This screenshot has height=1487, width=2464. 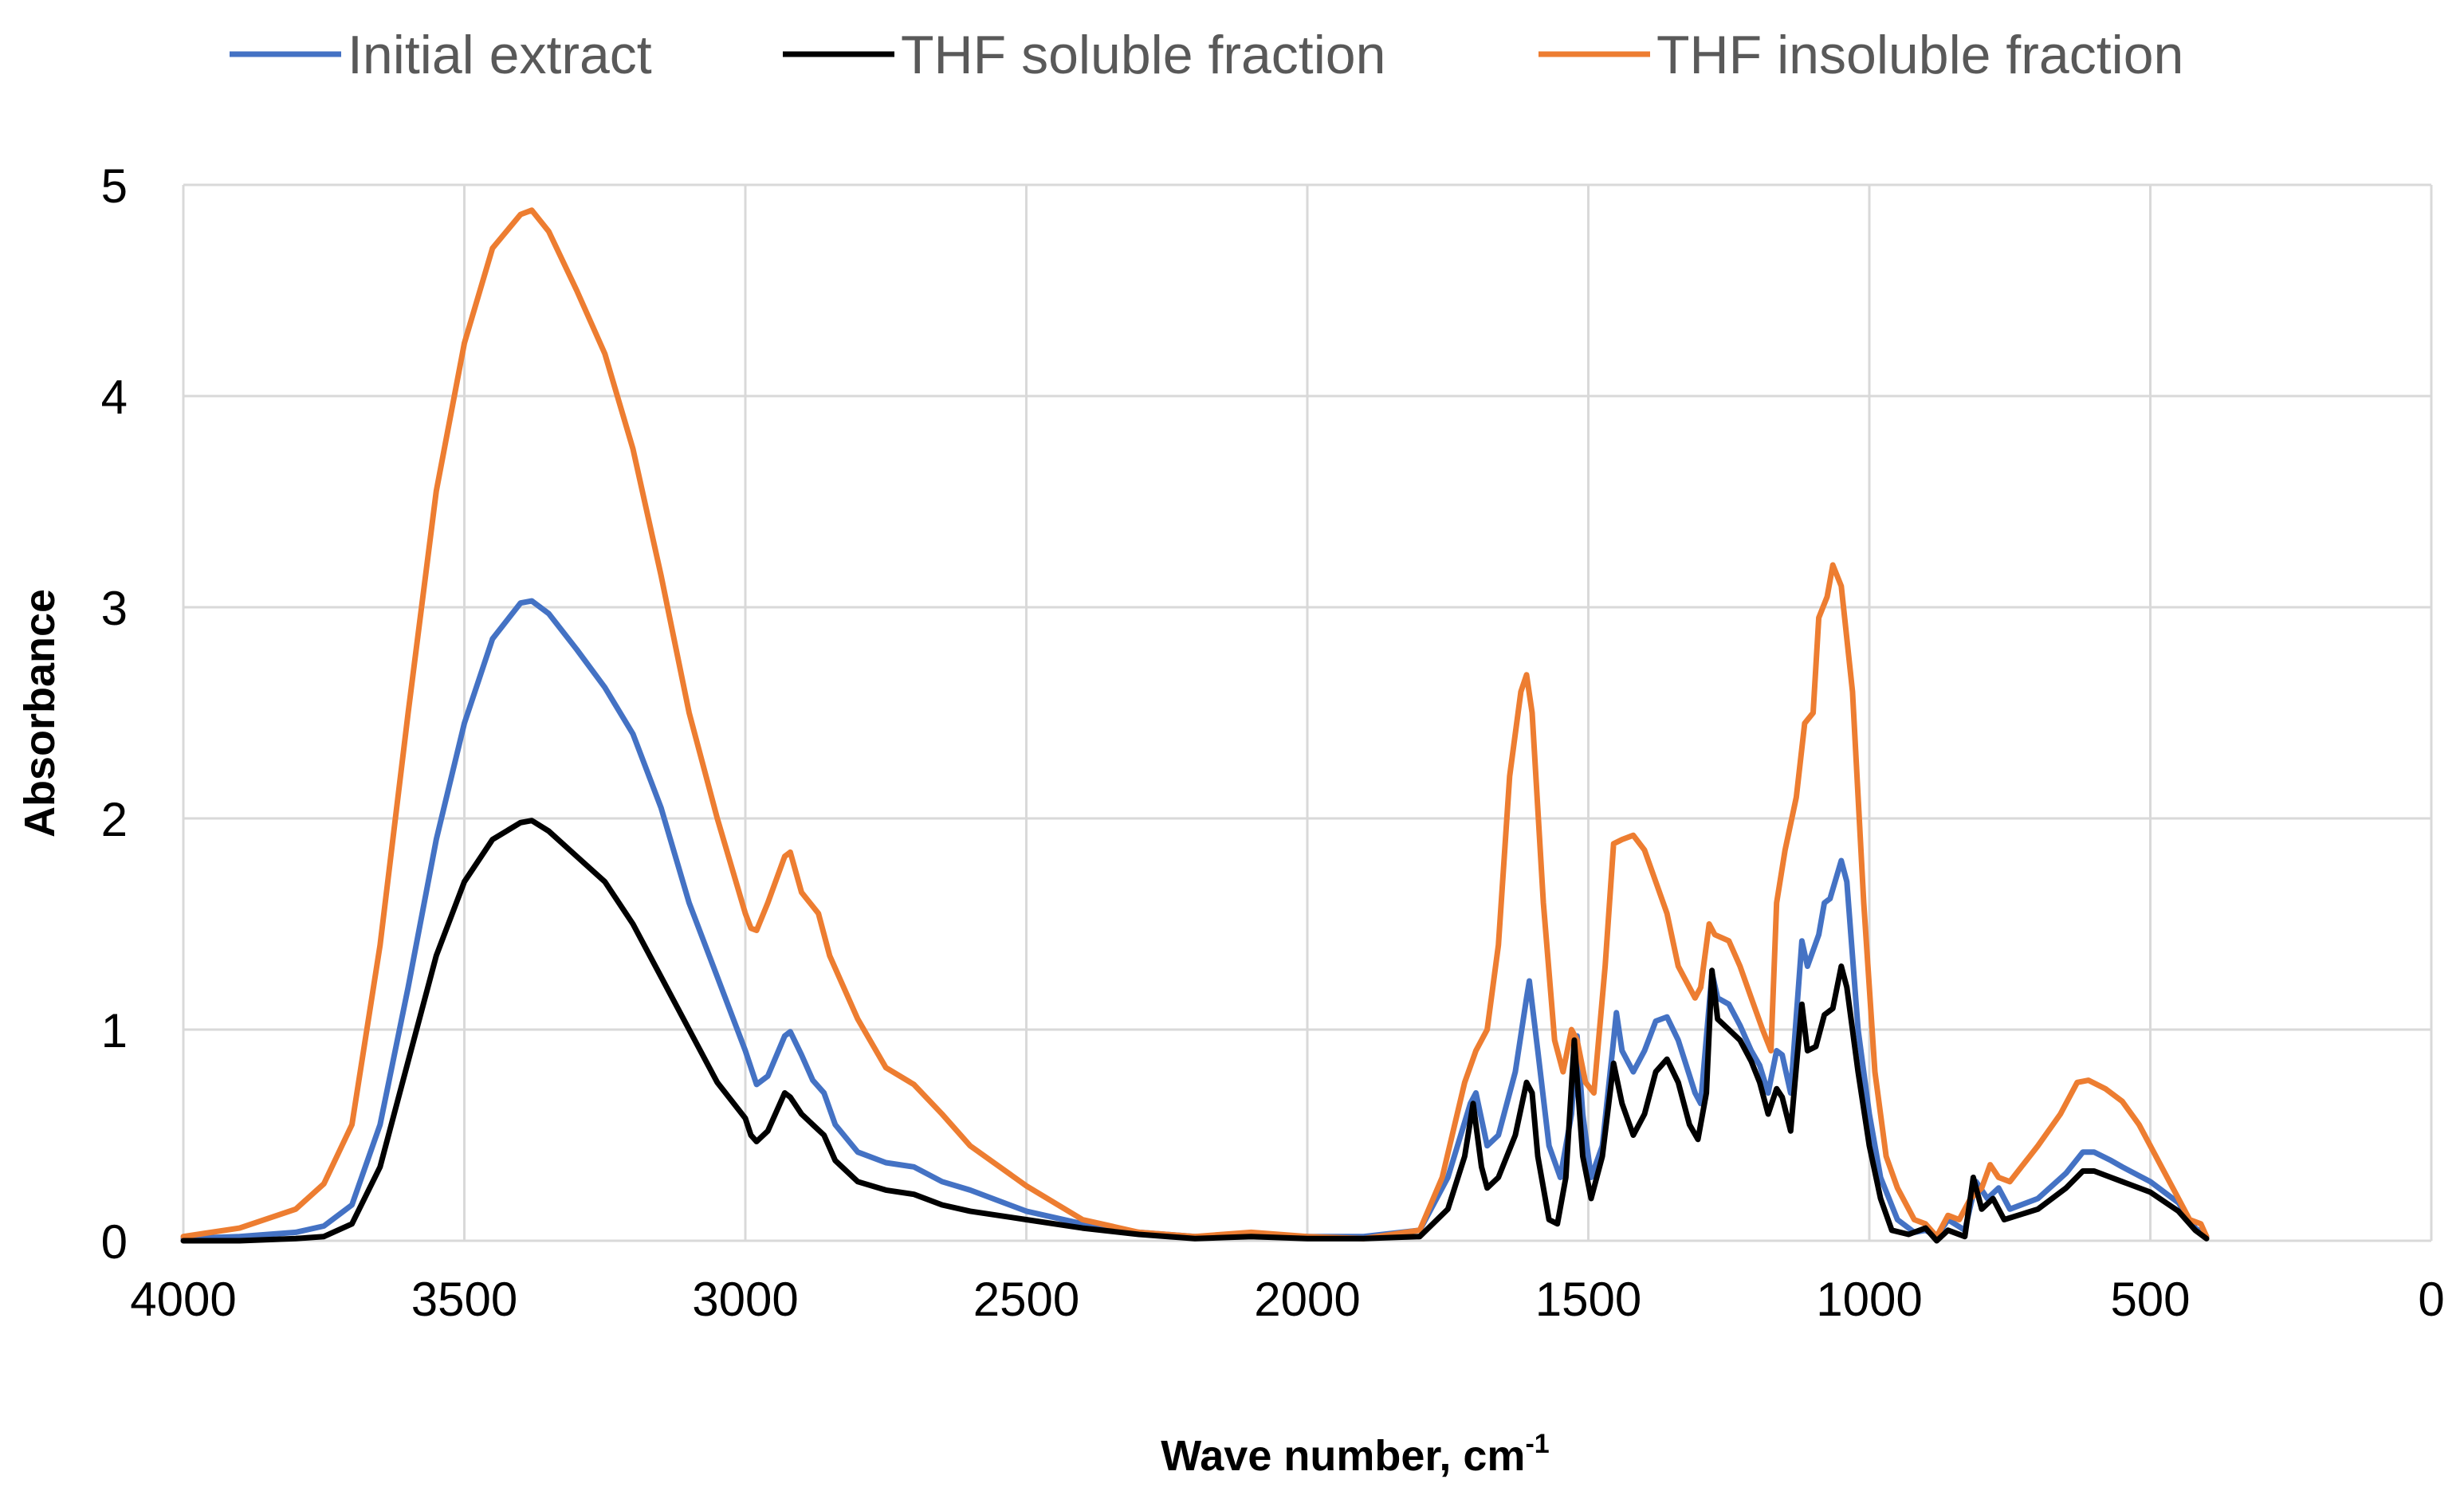 I want to click on x-tick-label: 1000, so click(x=1869, y=1299).